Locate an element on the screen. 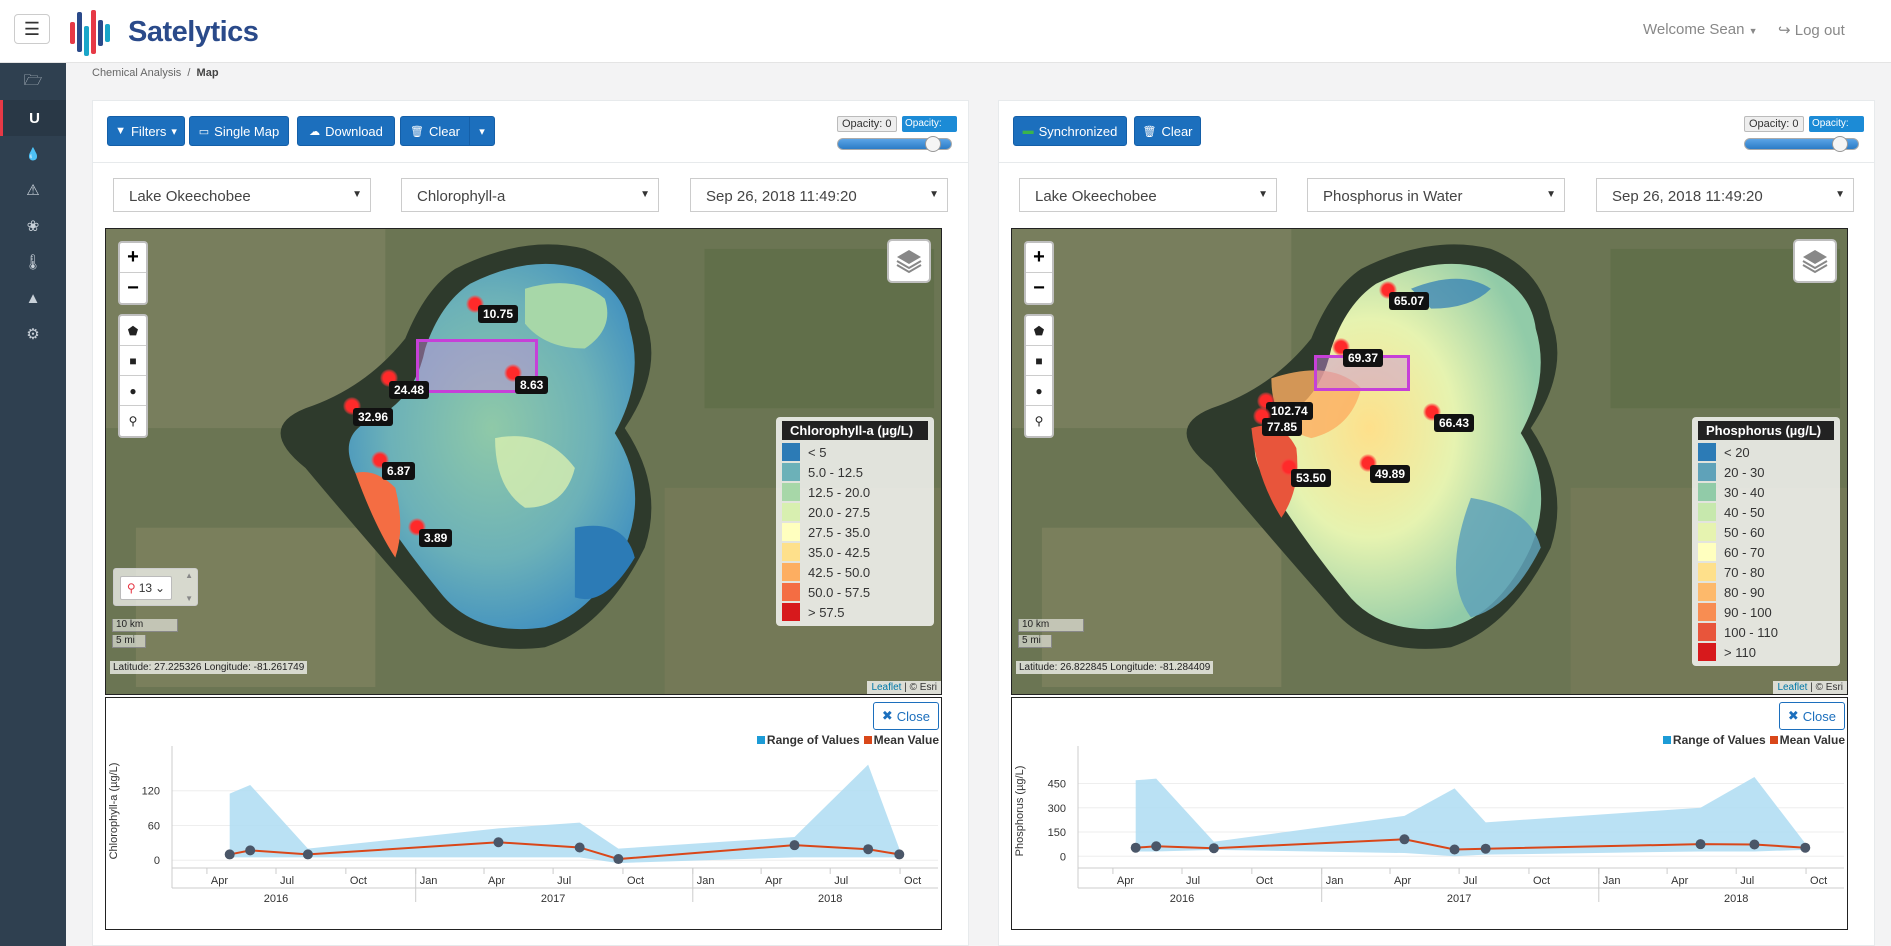 The image size is (1891, 946). legend-item: 50.0 - 57.5 is located at coordinates (855, 592).